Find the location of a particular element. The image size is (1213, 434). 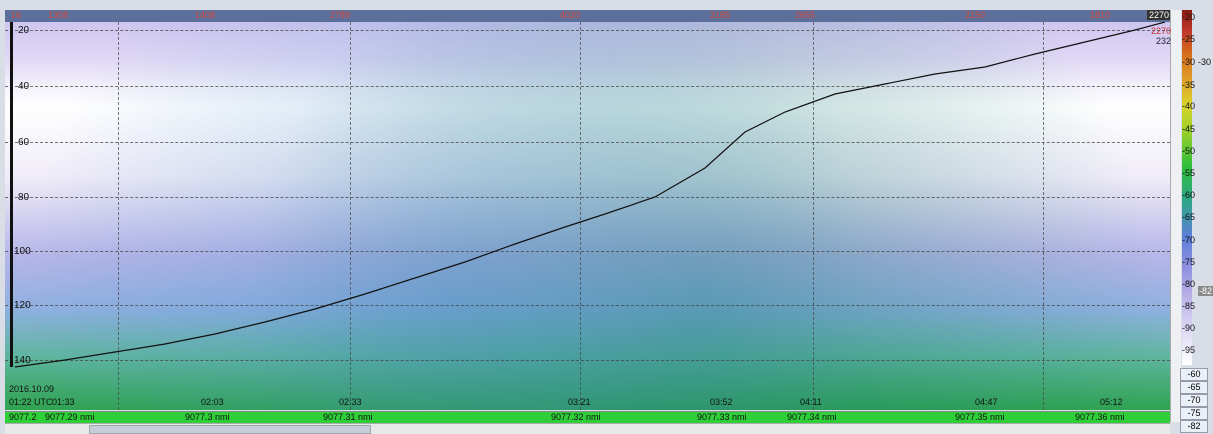

color-scale-label: -50 is located at coordinates (1189, 151).